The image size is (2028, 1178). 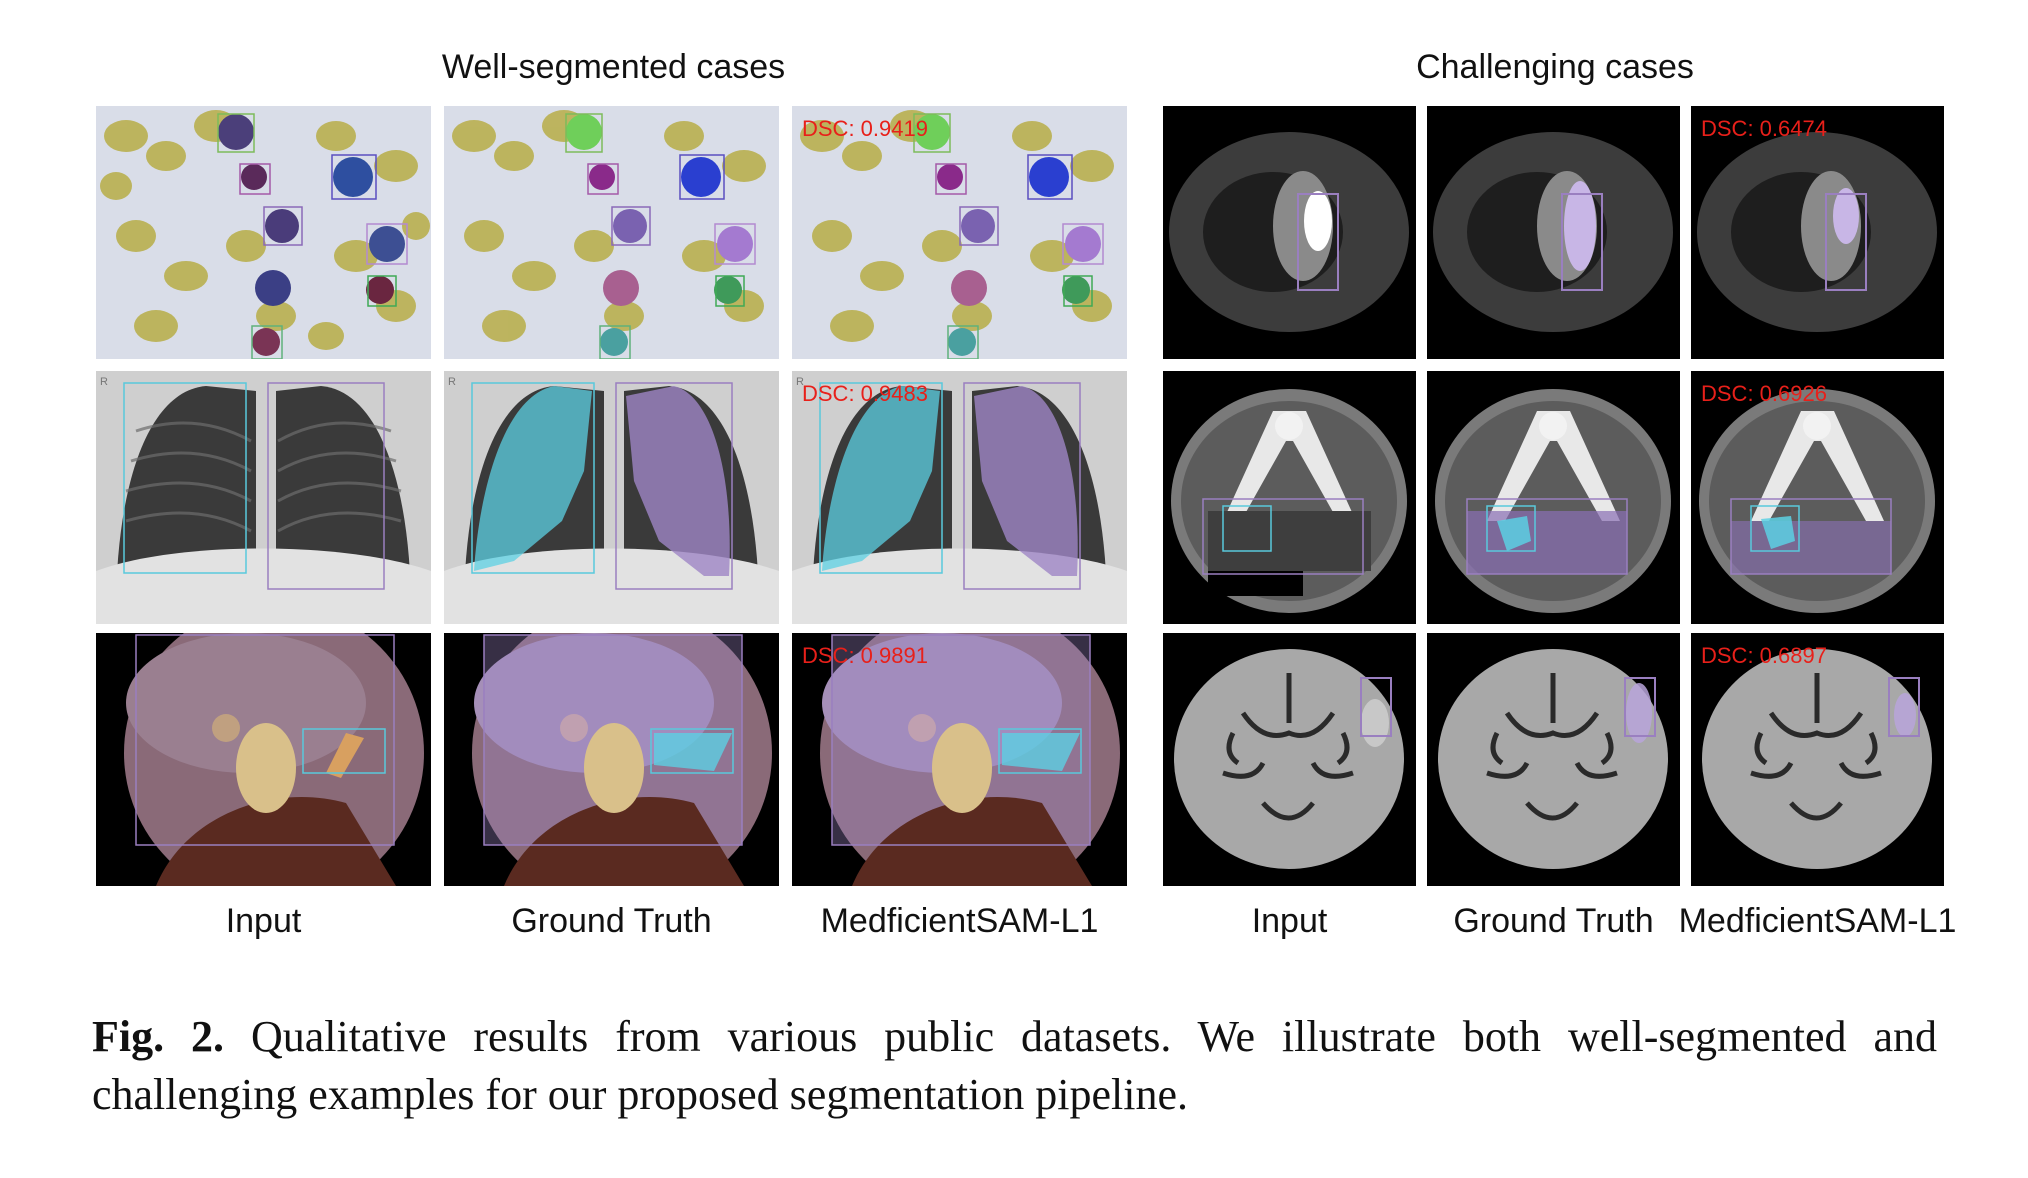 What do you see at coordinates (1817, 232) in the screenshot?
I see `pet-prediction: DSC: 0.6474` at bounding box center [1817, 232].